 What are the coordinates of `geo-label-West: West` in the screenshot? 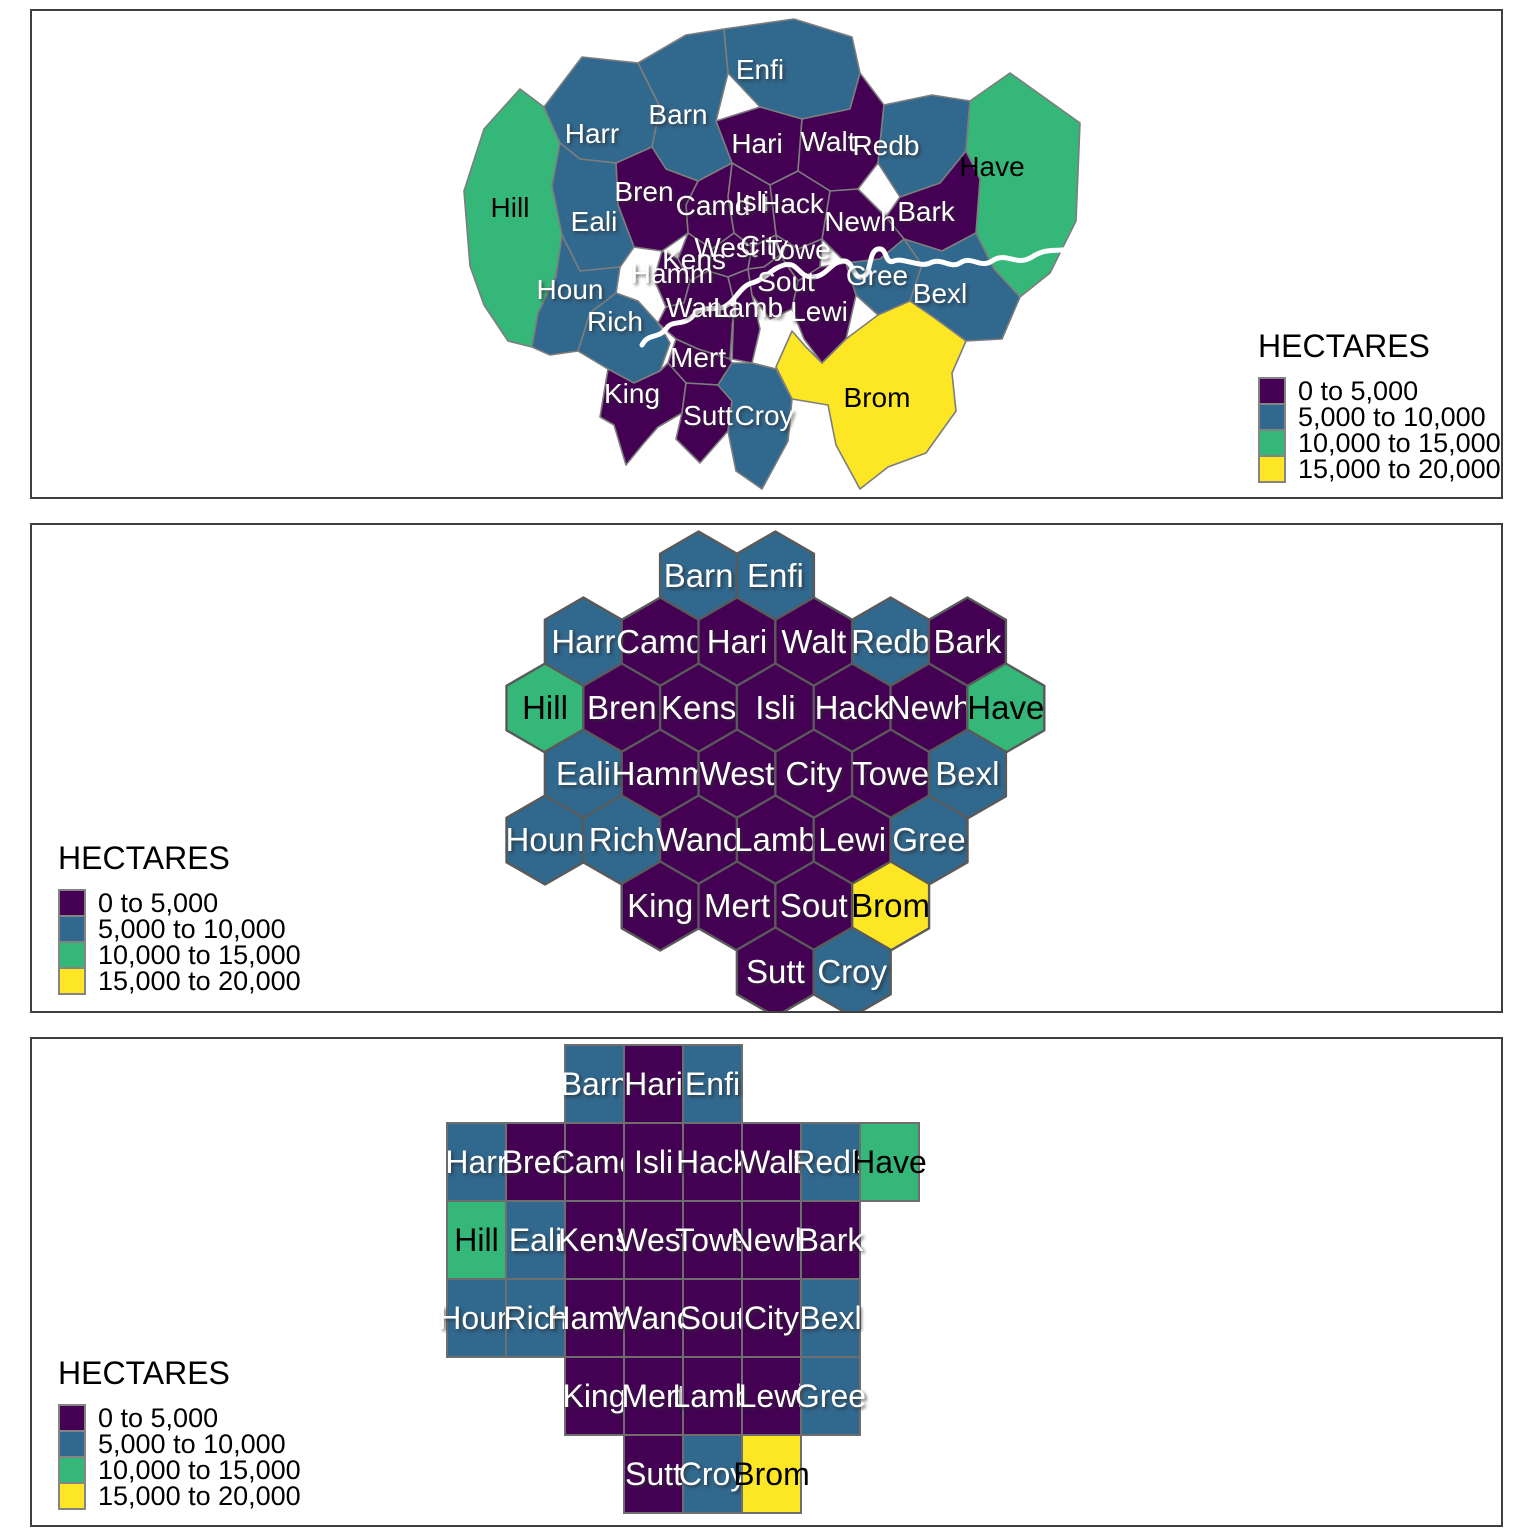 It's located at (725, 247).